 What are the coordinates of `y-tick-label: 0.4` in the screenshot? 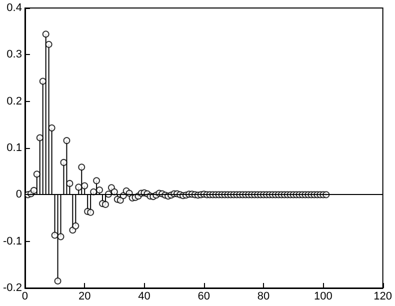 It's located at (14, 8).